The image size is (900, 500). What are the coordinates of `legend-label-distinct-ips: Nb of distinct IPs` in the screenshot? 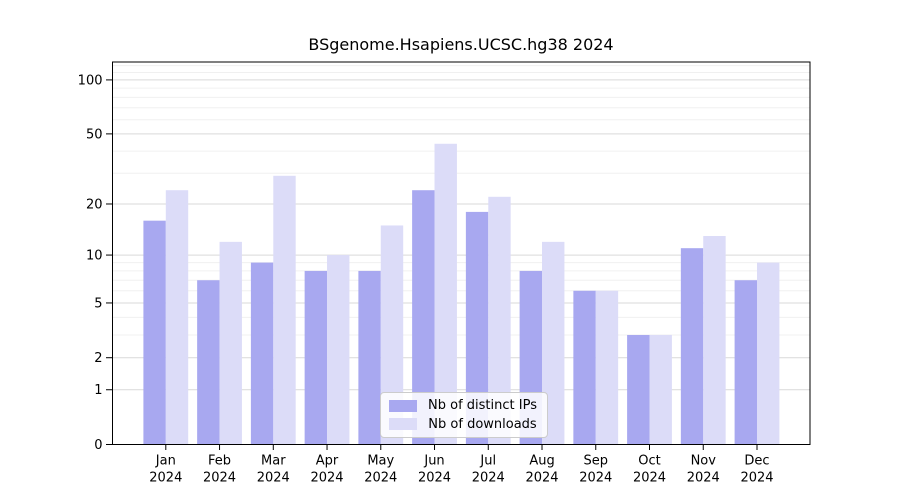 It's located at (482, 406).